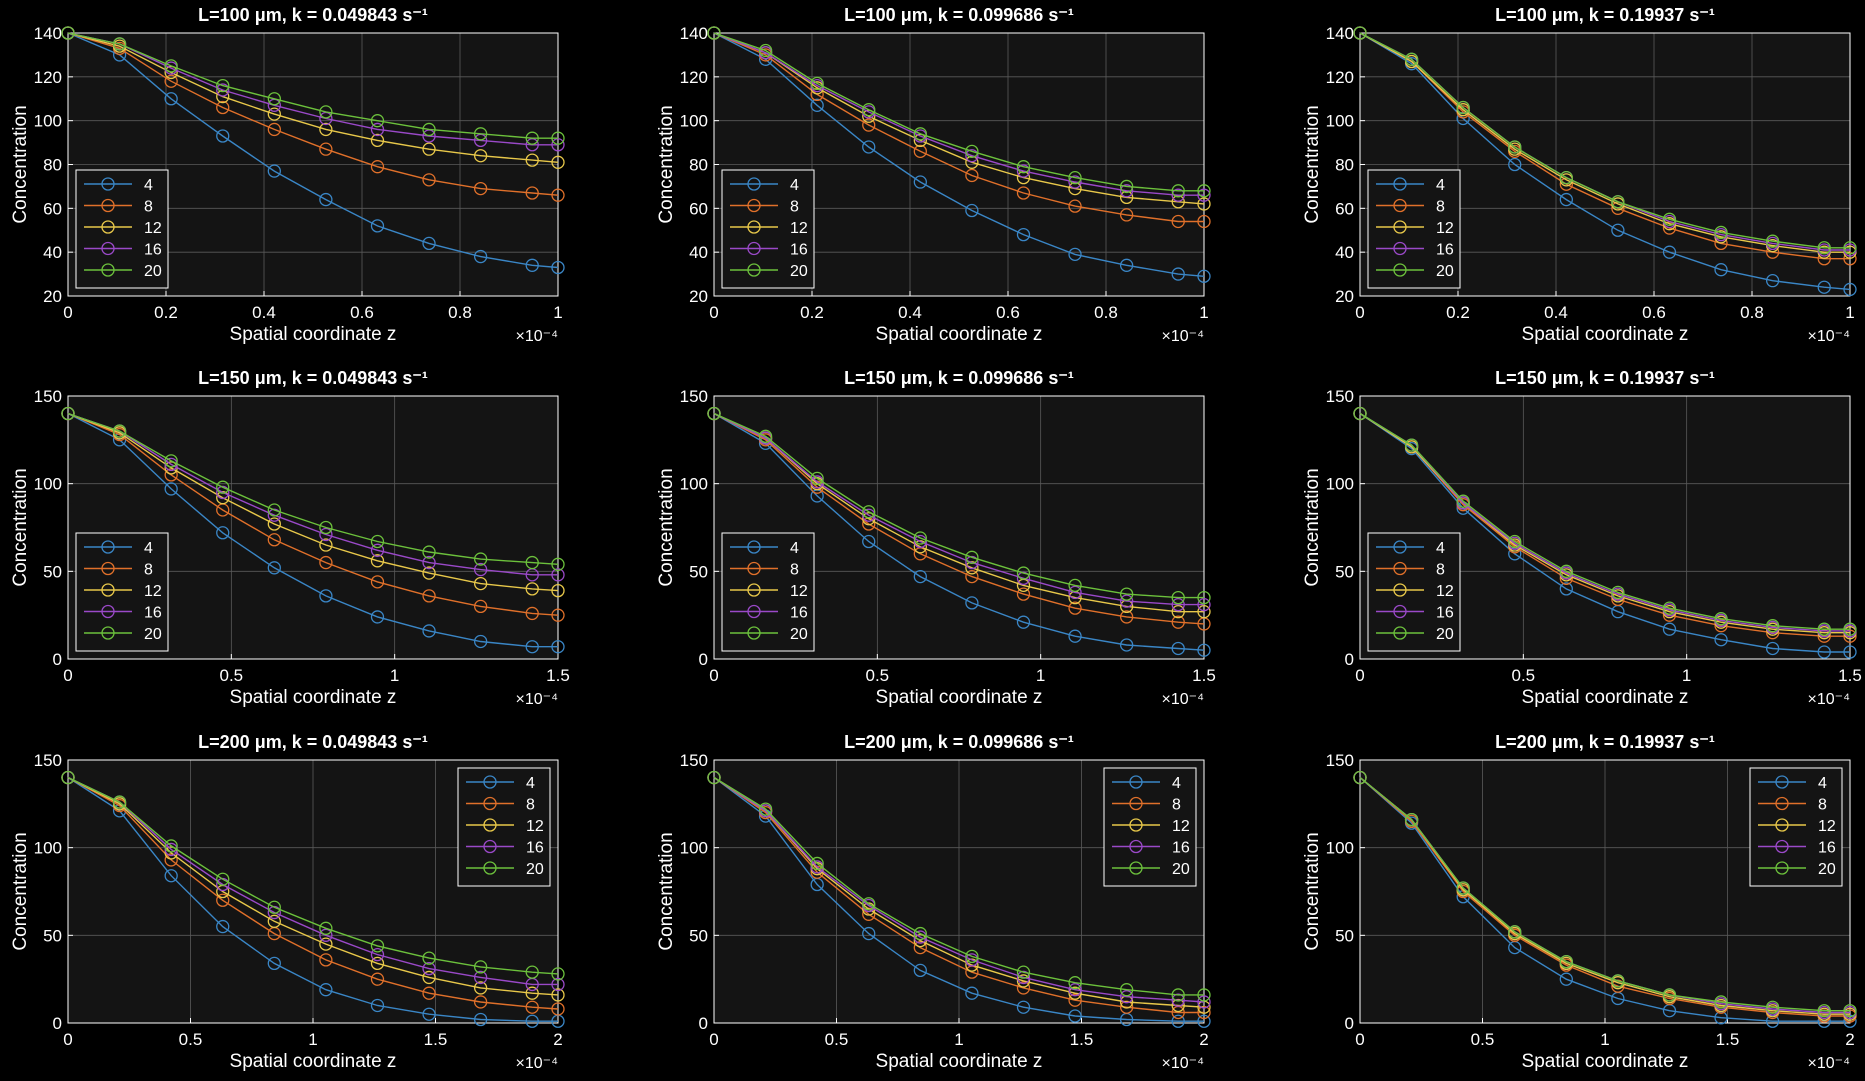  Describe the element at coordinates (1344, 252) in the screenshot. I see `y-tick-label: 40` at that location.